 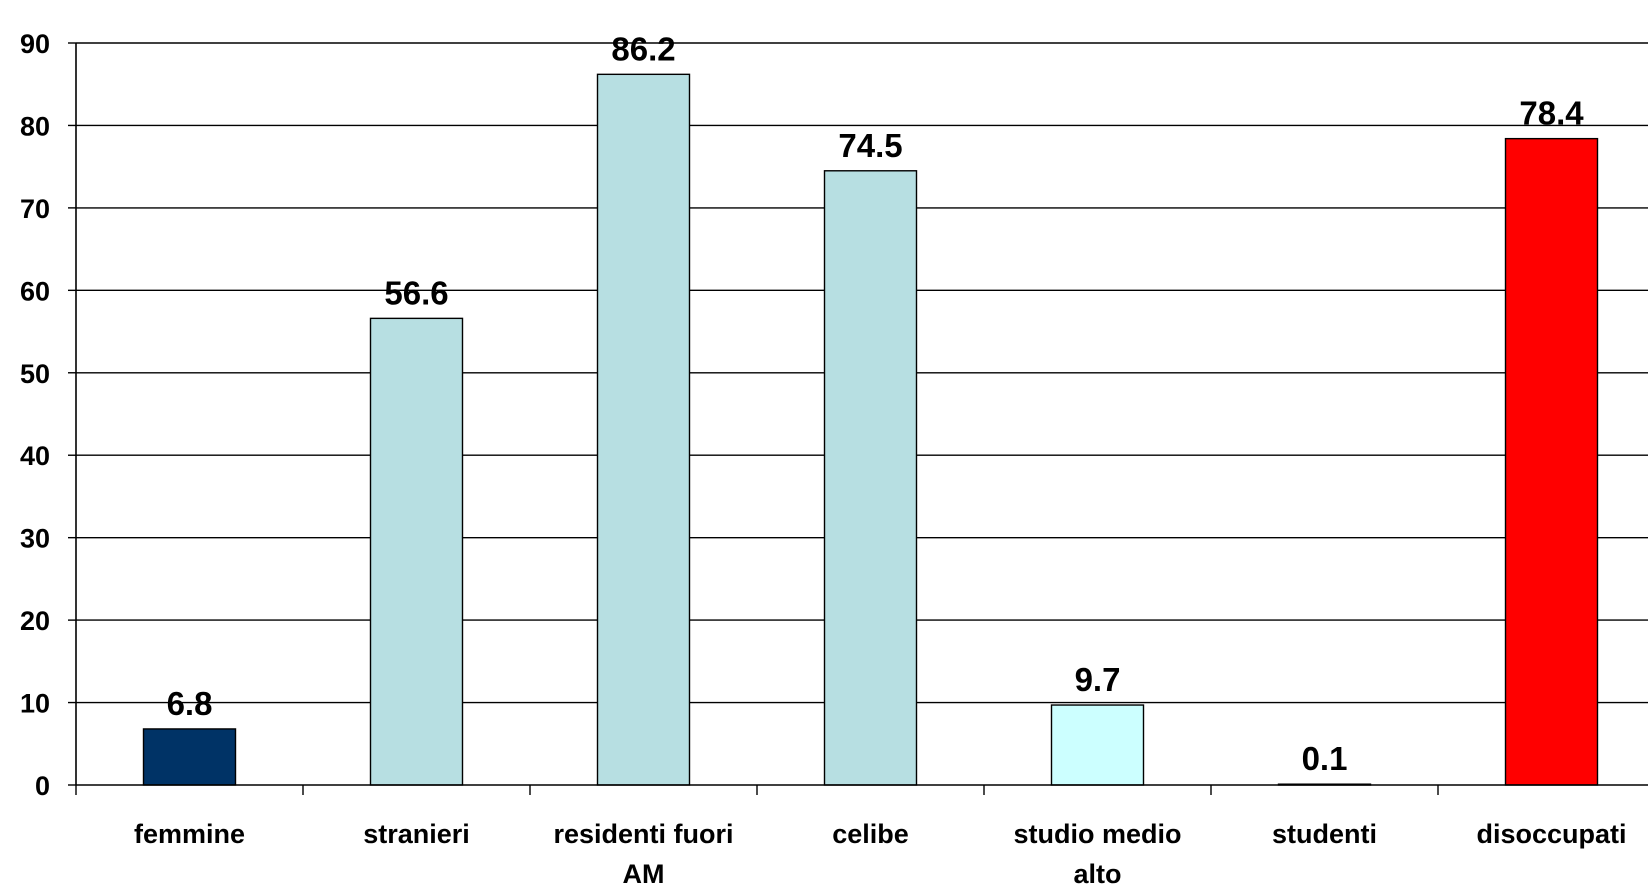 I want to click on x-tick-label: celibe, so click(x=870, y=834).